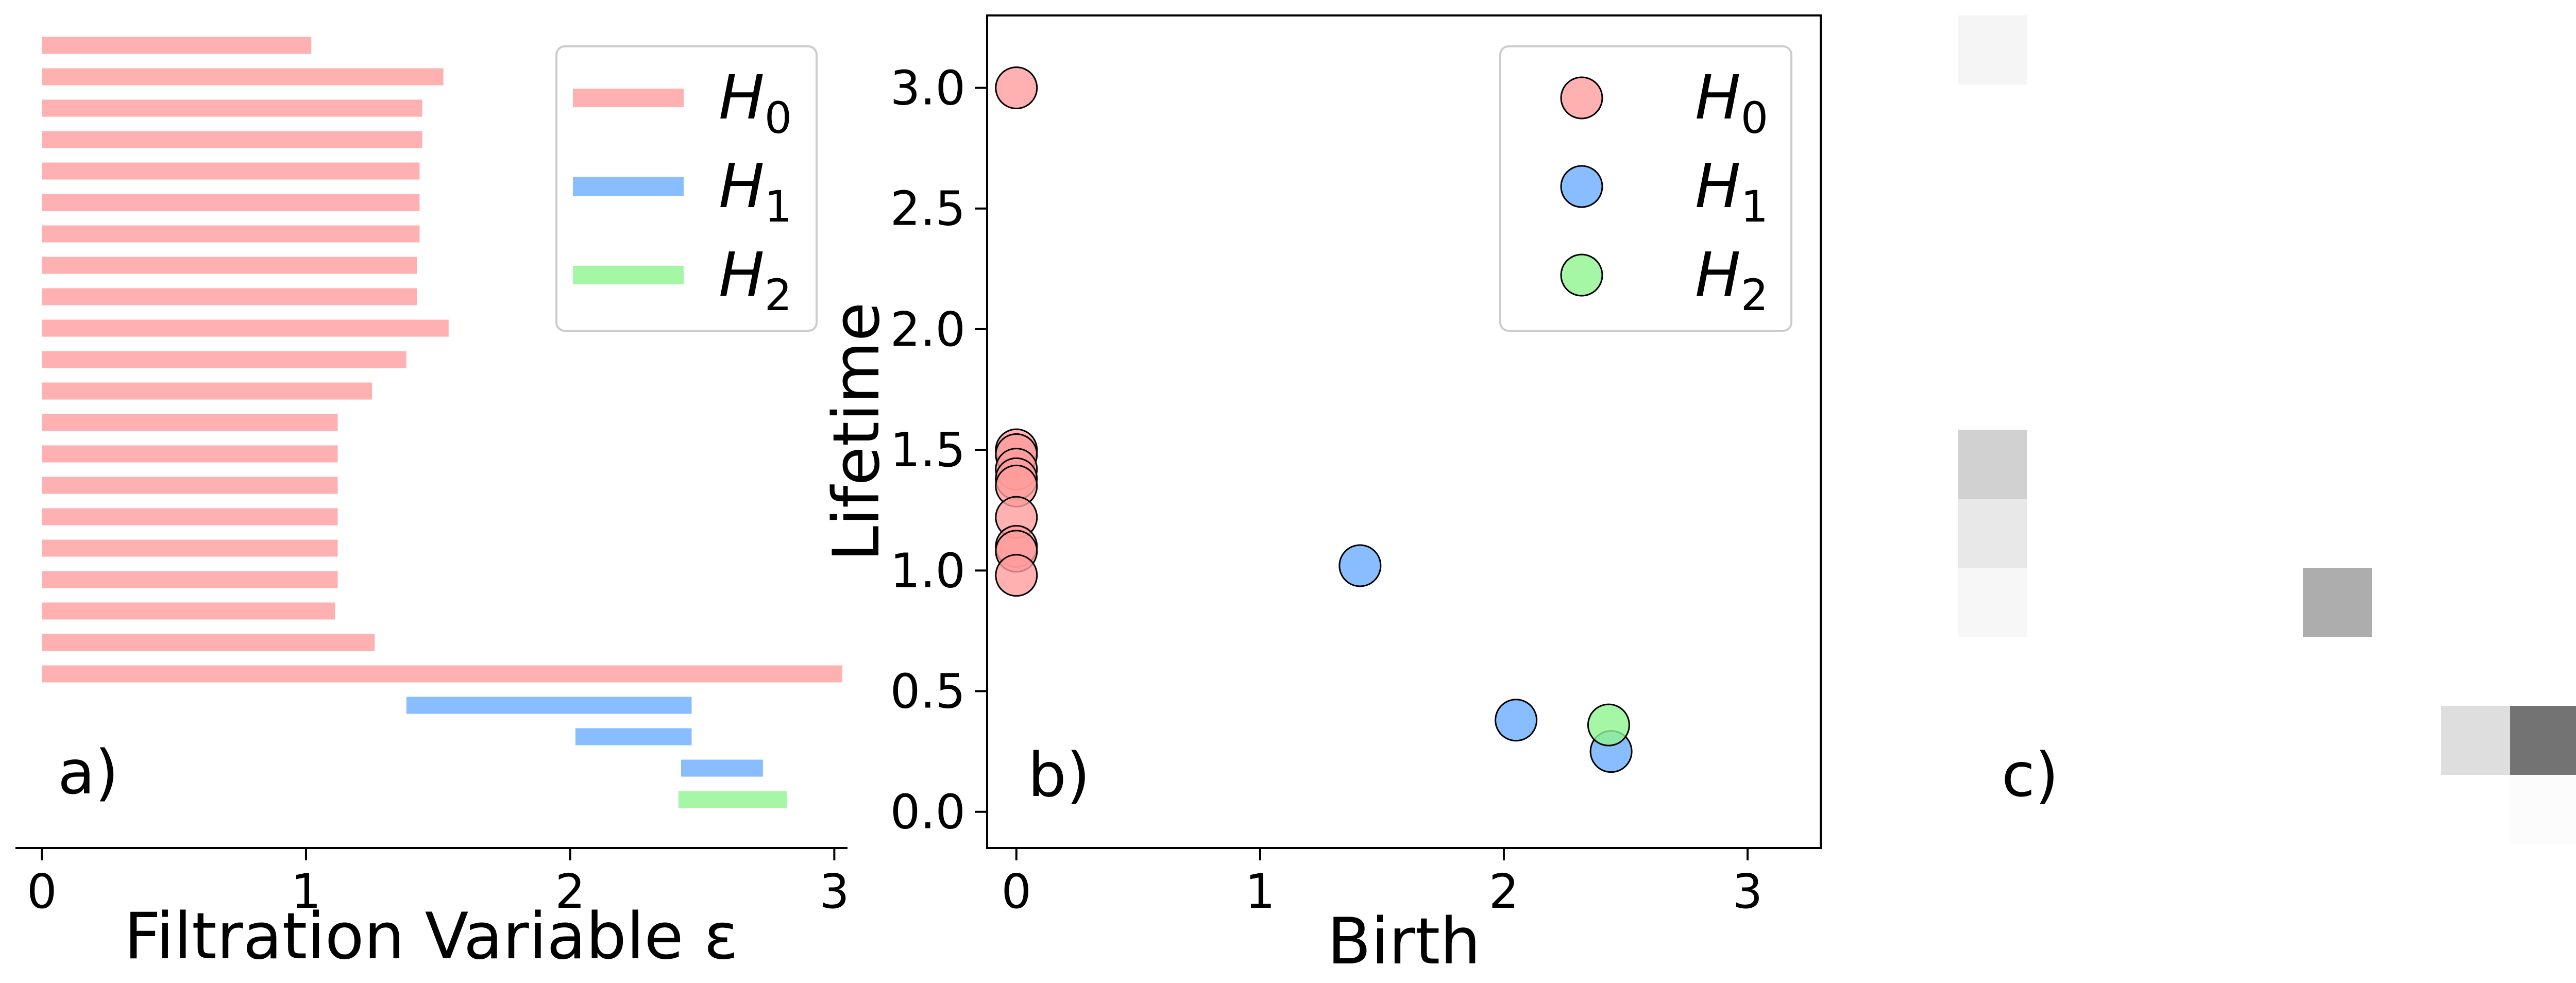 The image size is (2576, 983). I want to click on persistence-y-axis-label: Lifetime, so click(857, 432).